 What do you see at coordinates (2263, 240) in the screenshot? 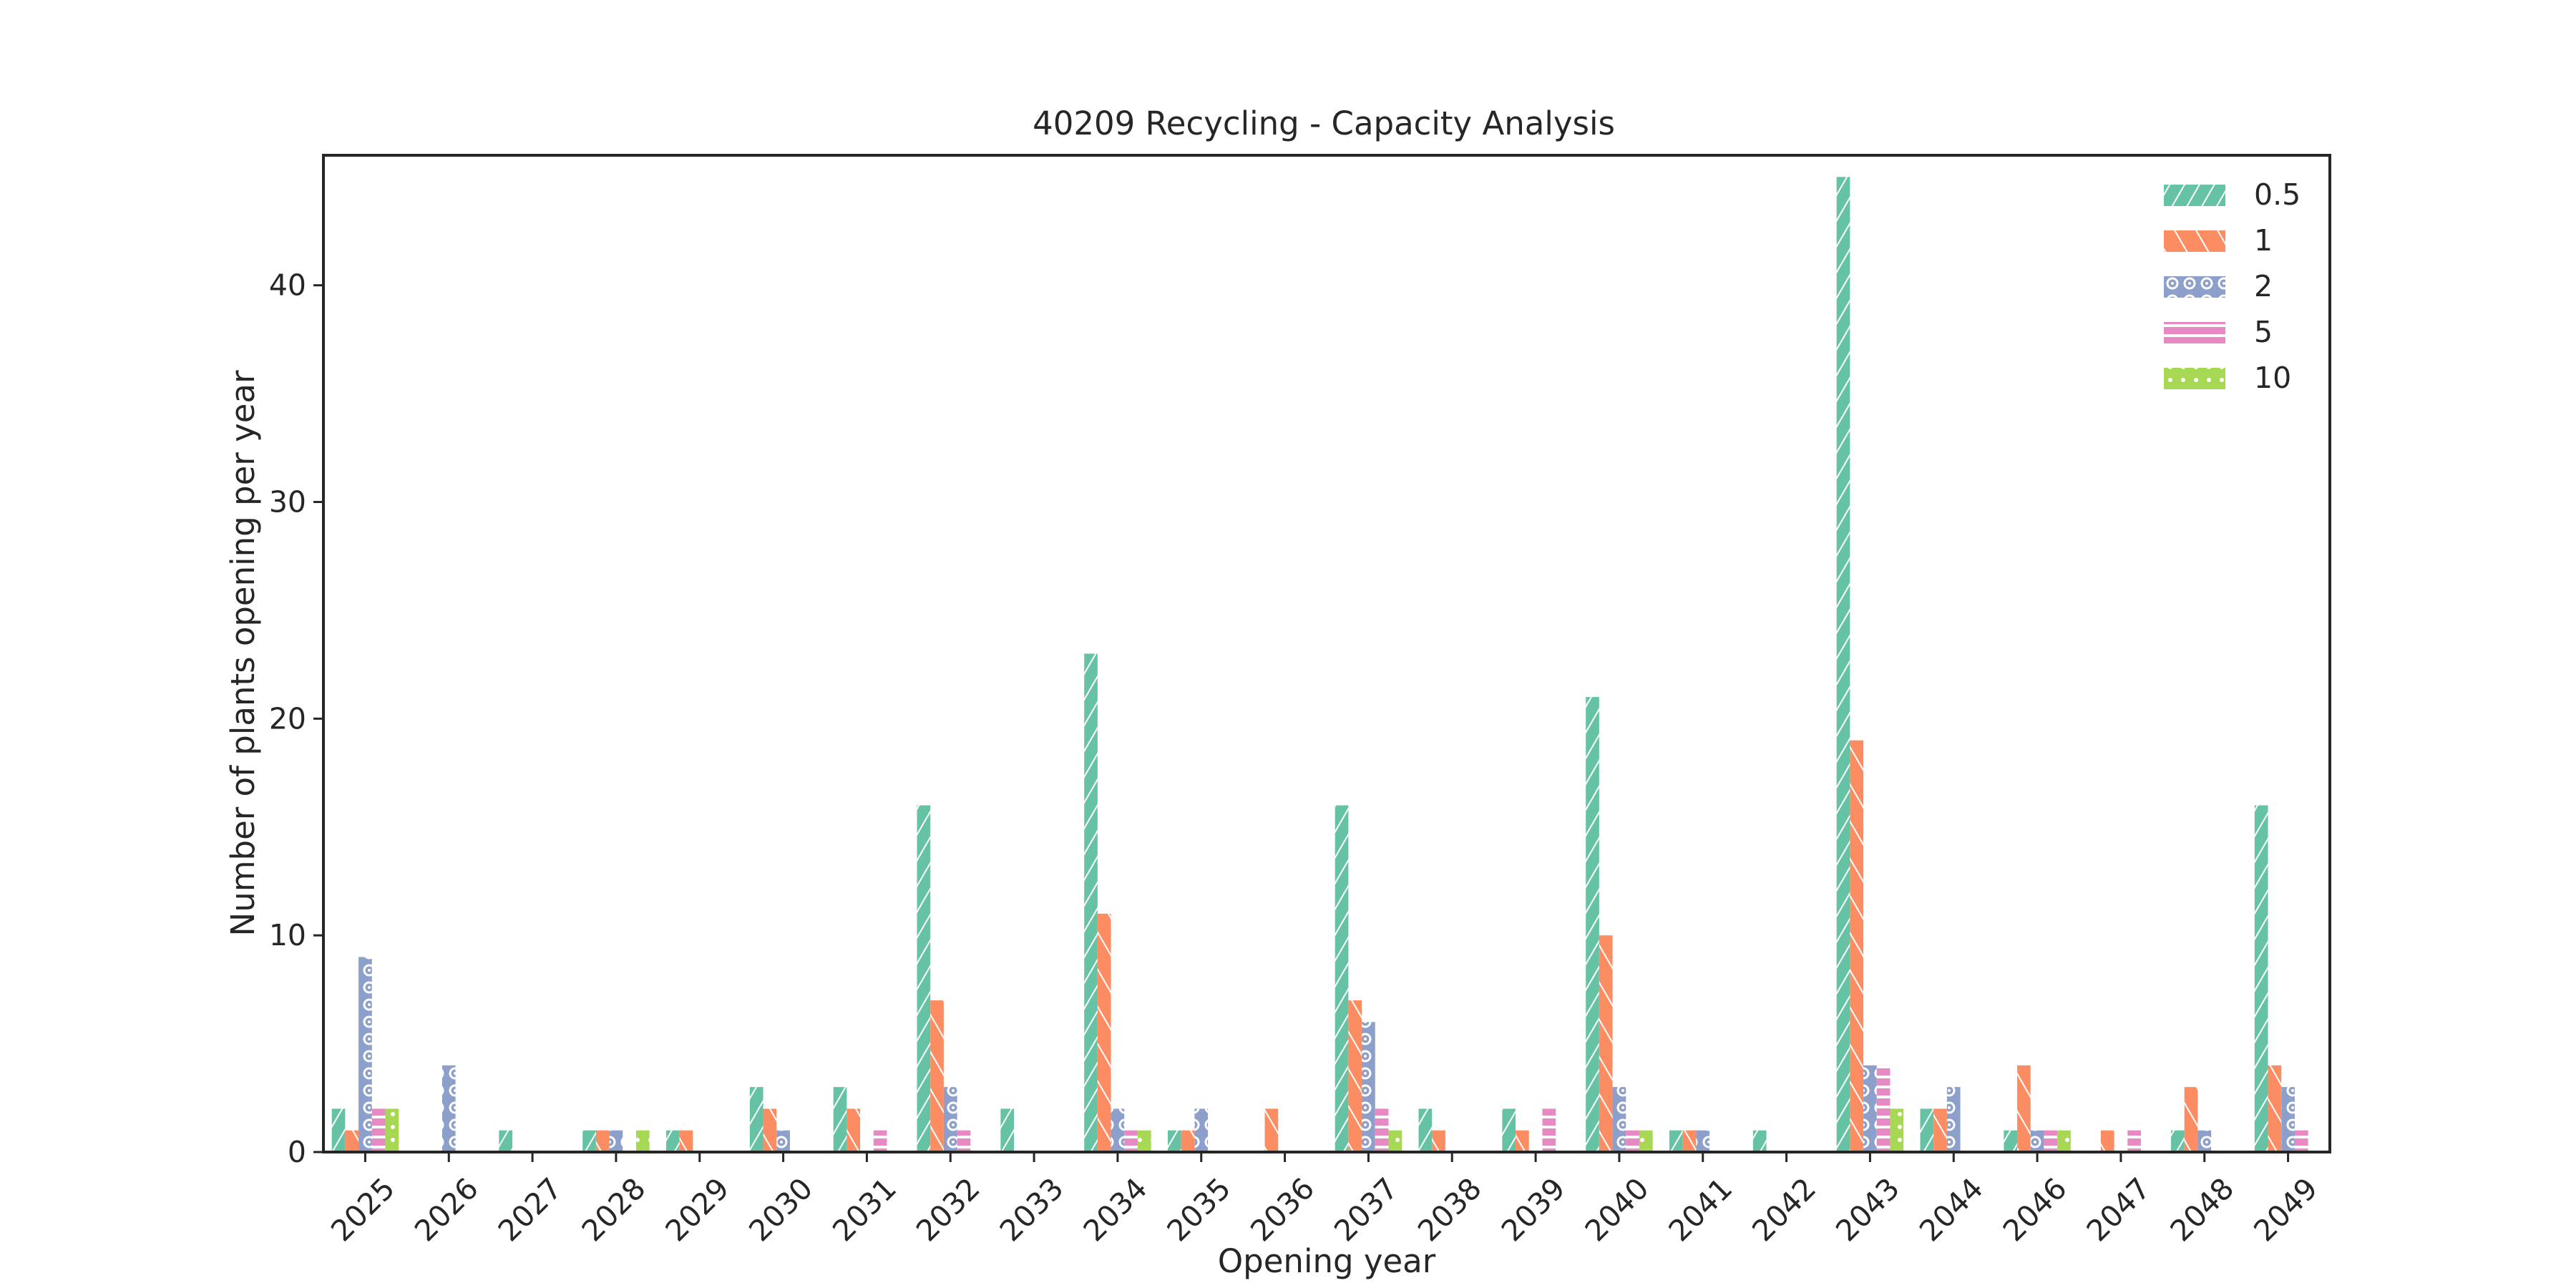
I see `legend-label-1: 1` at bounding box center [2263, 240].